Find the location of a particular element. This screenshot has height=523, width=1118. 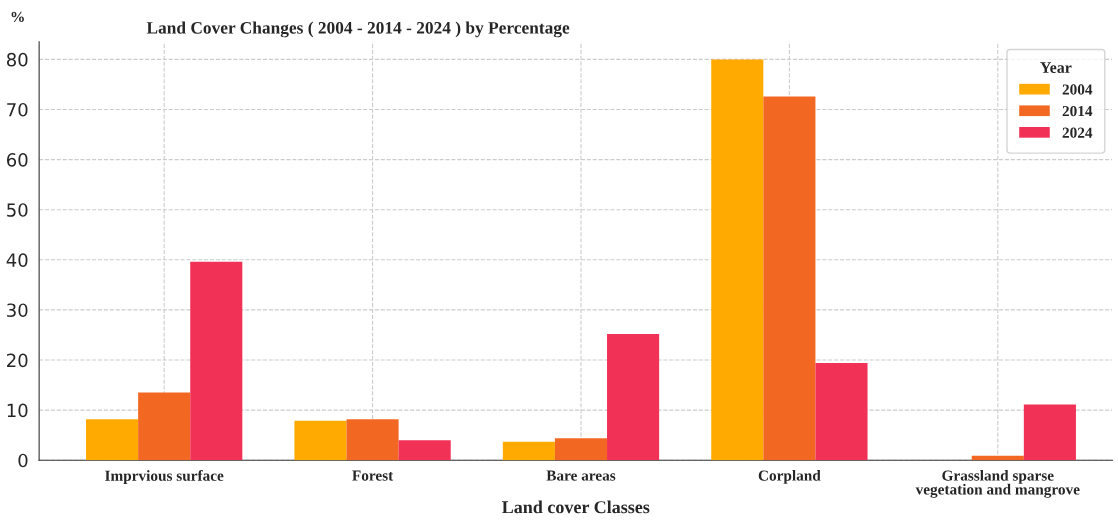

x-tick-label: Imprvious surface is located at coordinates (164, 476).